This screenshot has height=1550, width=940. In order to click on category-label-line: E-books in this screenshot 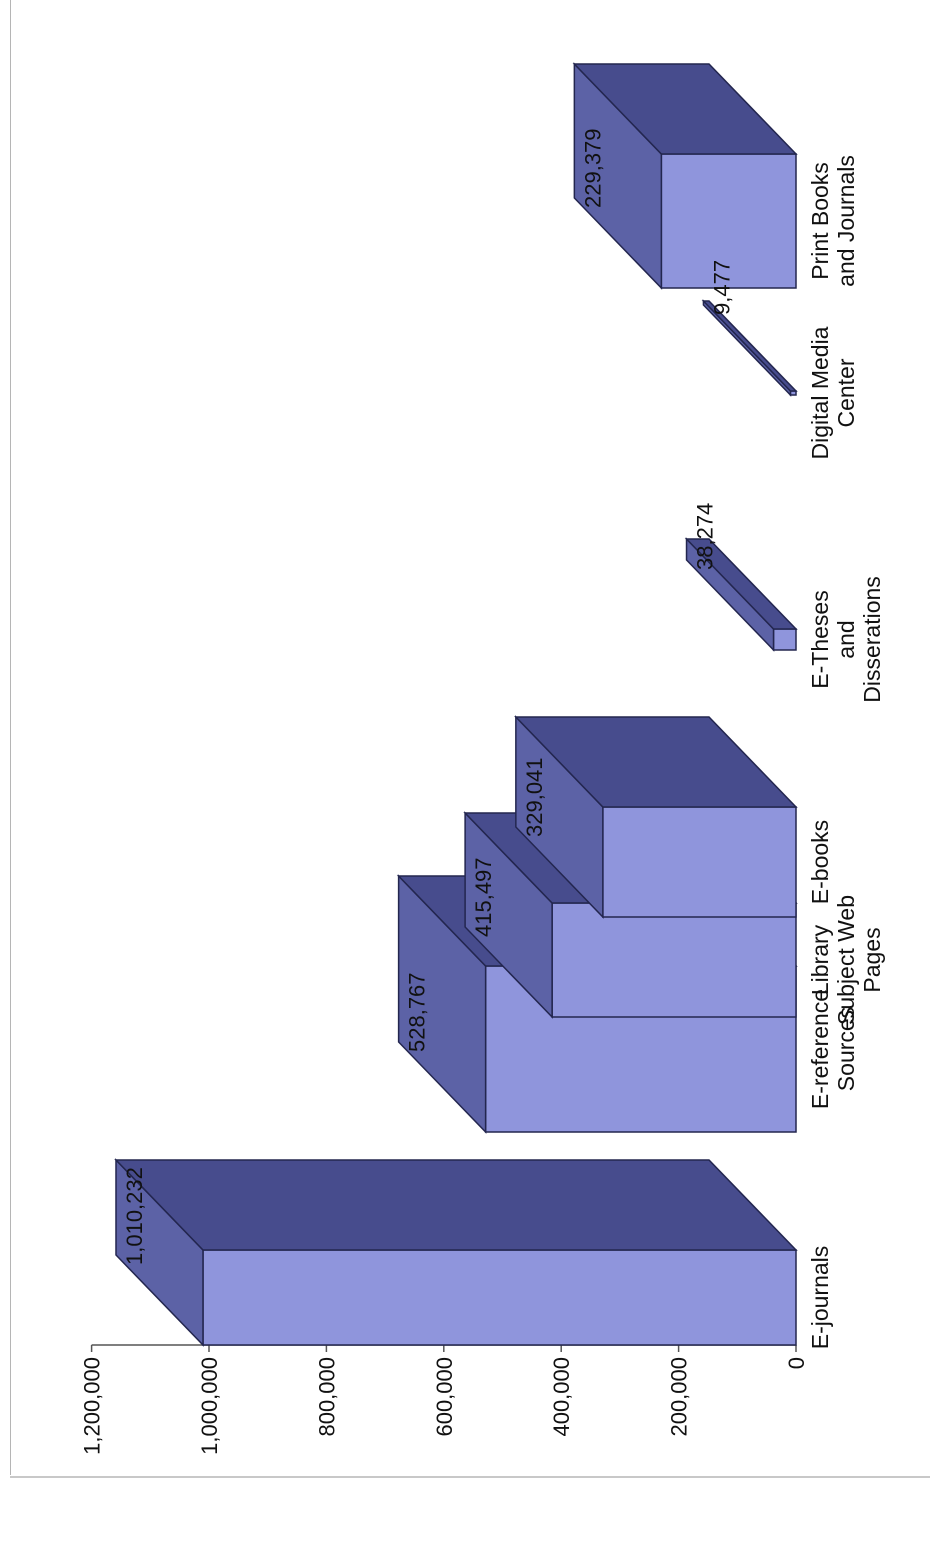, I will do `click(820, 862)`.